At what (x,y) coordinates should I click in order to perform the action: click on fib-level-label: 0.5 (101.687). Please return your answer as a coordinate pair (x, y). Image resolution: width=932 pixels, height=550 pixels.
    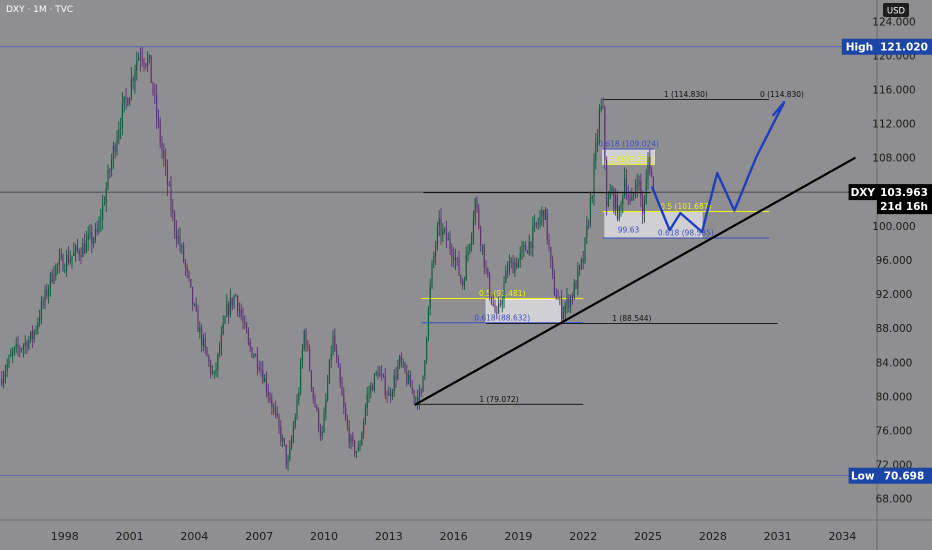
    Looking at the image, I should click on (685, 206).